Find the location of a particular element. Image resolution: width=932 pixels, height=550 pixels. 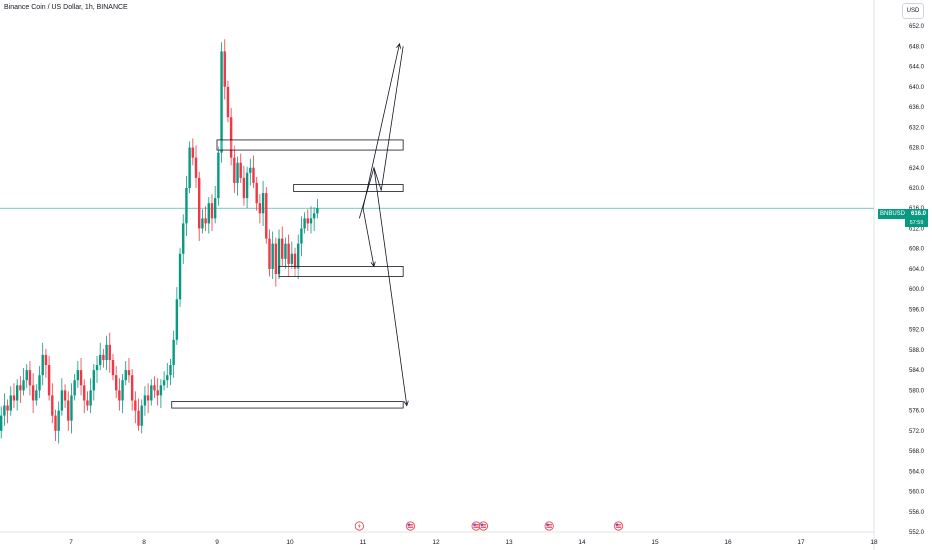

path-projection-down-short is located at coordinates (368, 237).